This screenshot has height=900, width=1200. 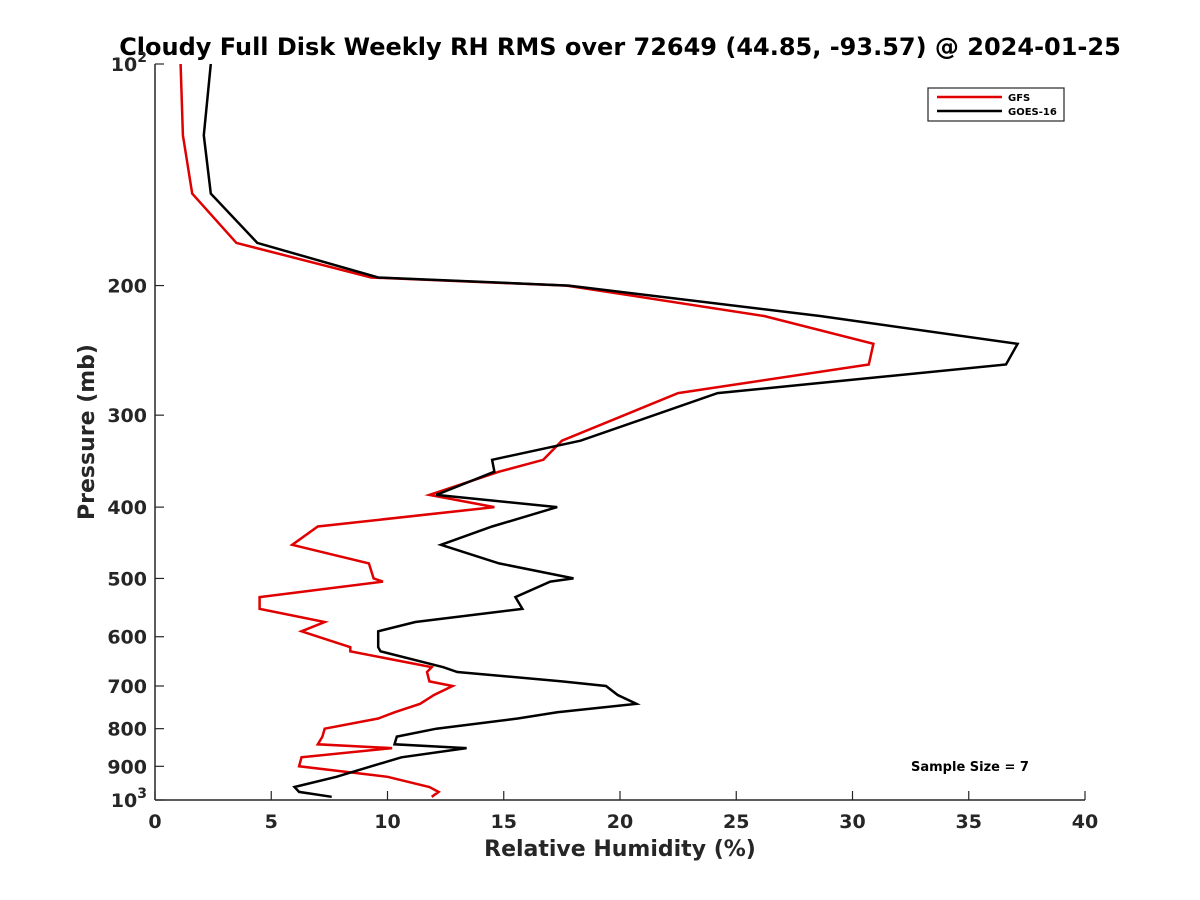 I want to click on sample-size-annotation: Sample Size = 7, so click(x=970, y=767).